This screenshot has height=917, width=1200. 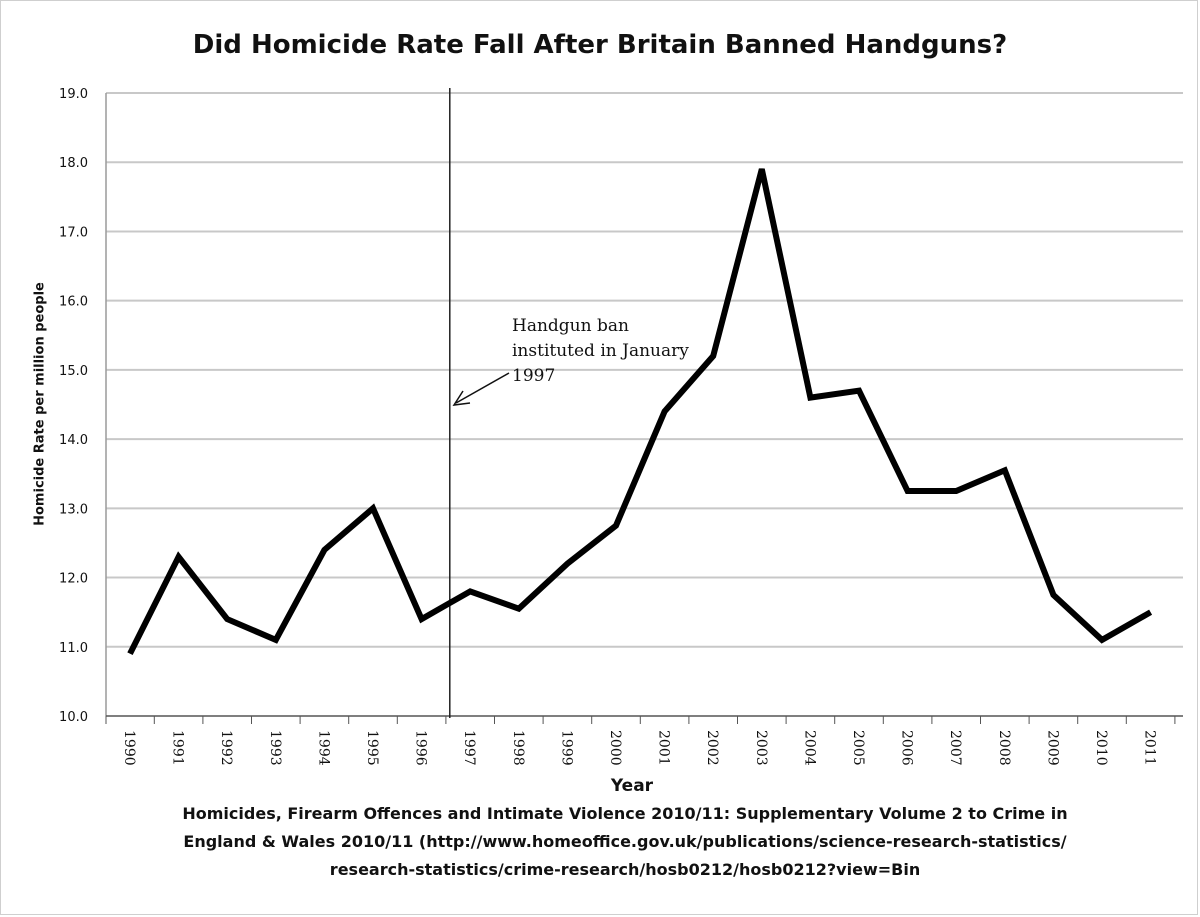 What do you see at coordinates (73, 509) in the screenshot?
I see `y-tick-label: 13.0` at bounding box center [73, 509].